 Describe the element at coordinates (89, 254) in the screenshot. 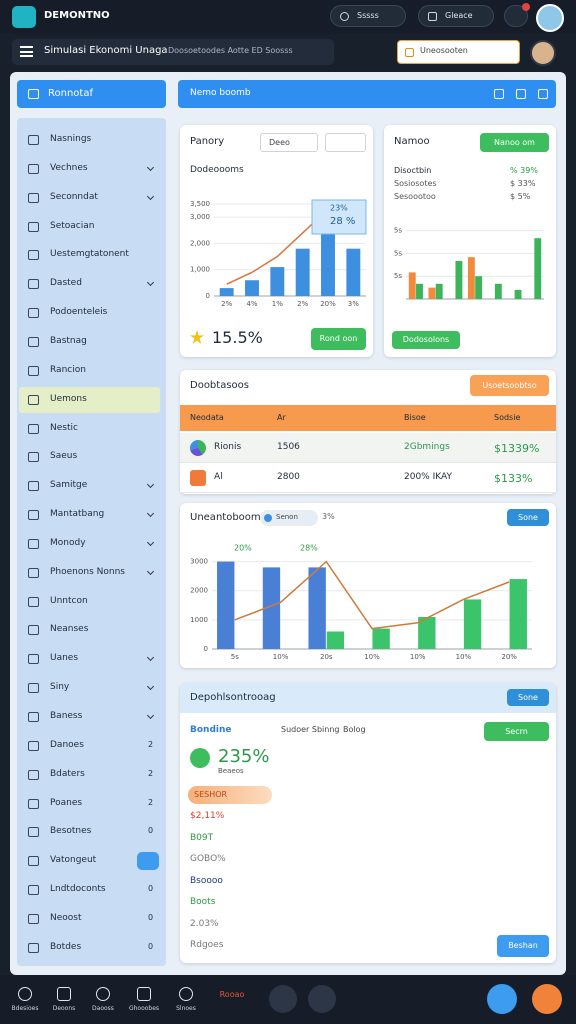

I see `sidebar-item: Uestemgtatonent` at that location.